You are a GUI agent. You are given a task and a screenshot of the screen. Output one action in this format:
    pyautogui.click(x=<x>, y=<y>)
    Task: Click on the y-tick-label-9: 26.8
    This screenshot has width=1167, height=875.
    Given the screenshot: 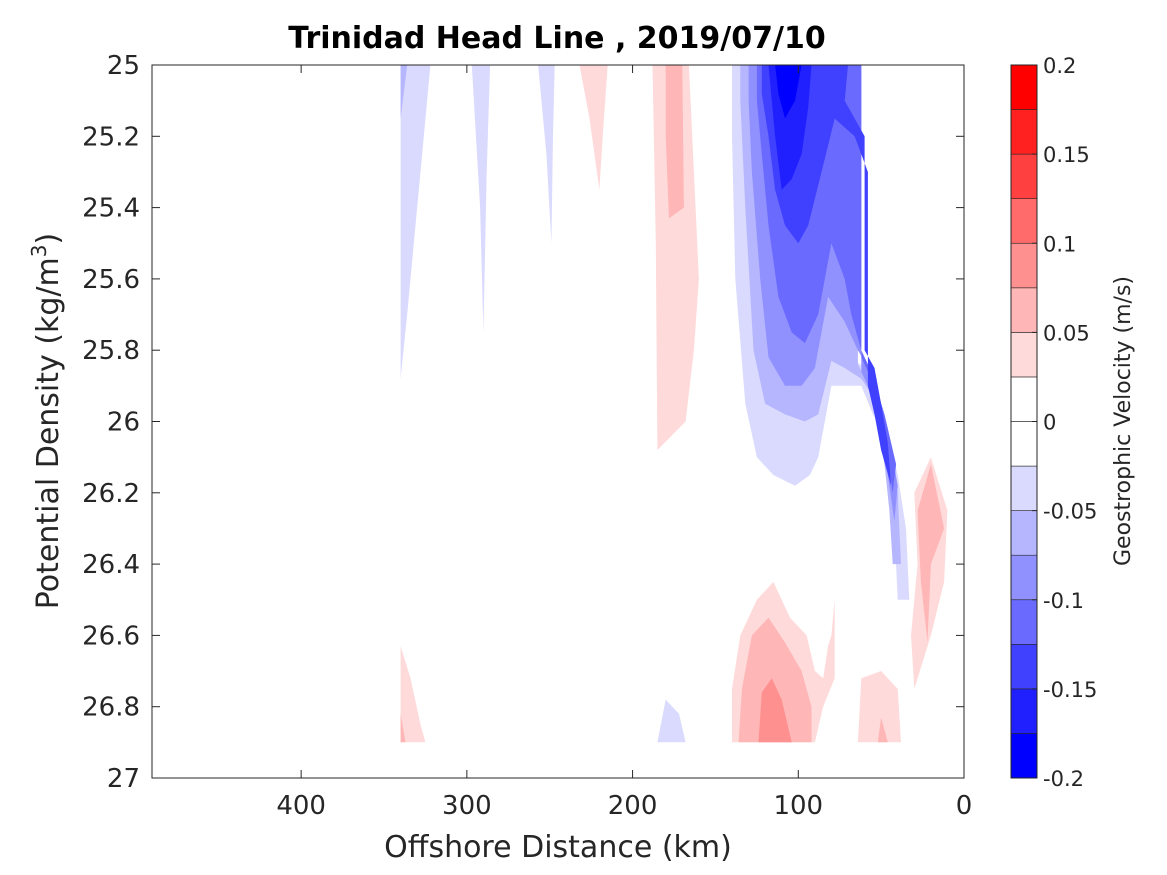 What is the action you would take?
    pyautogui.click(x=111, y=708)
    